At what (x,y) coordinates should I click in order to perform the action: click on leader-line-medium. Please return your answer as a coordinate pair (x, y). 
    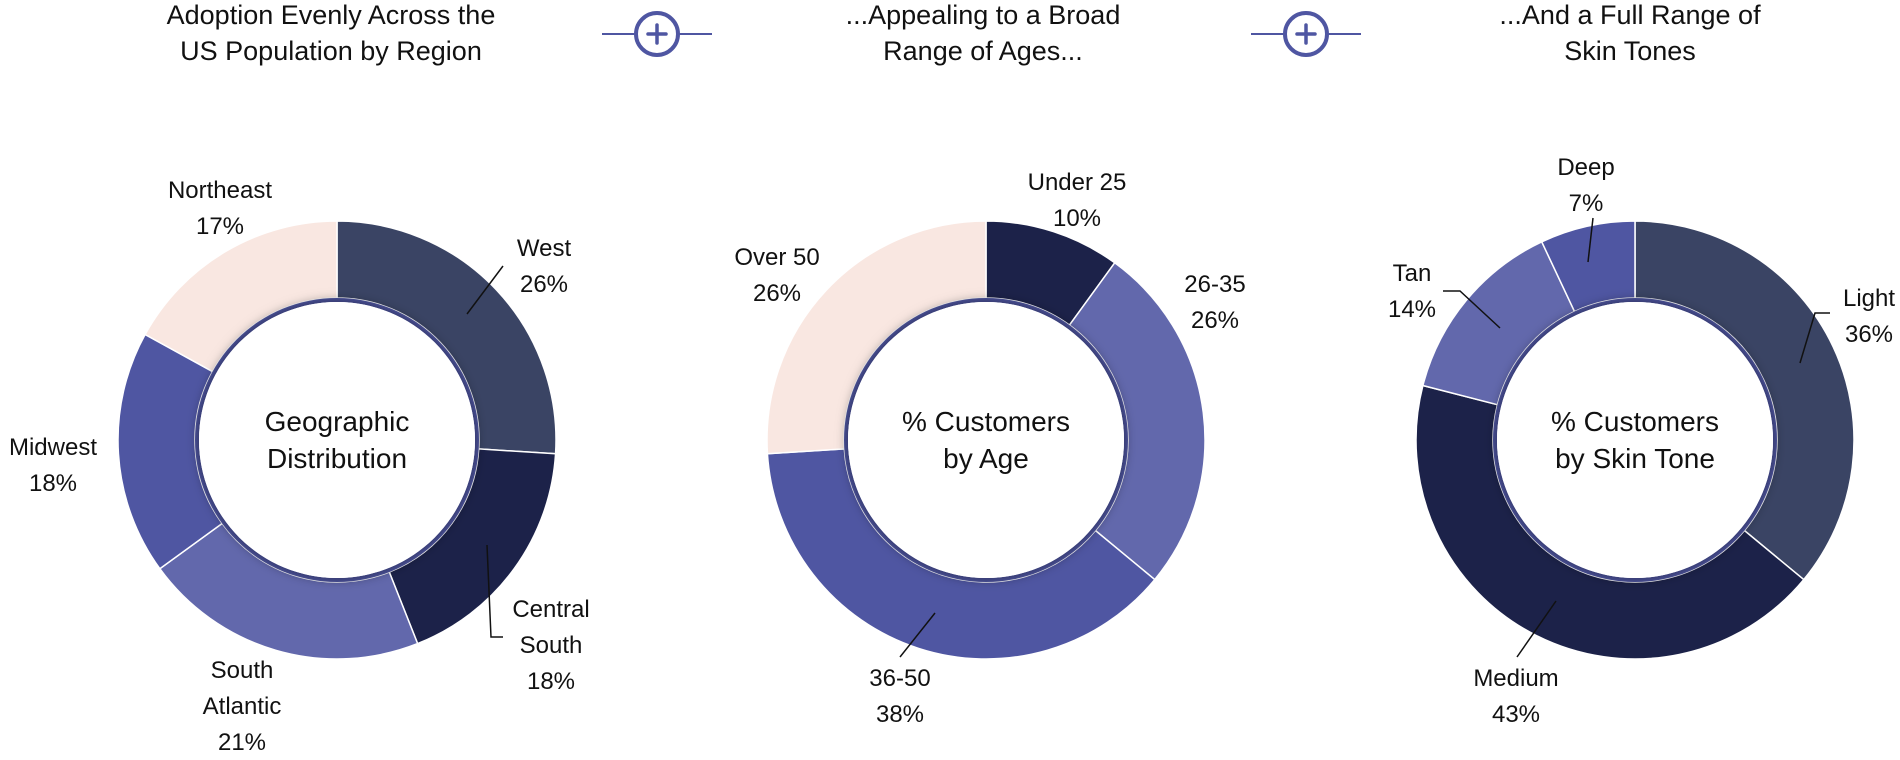
    Looking at the image, I should click on (1536, 629).